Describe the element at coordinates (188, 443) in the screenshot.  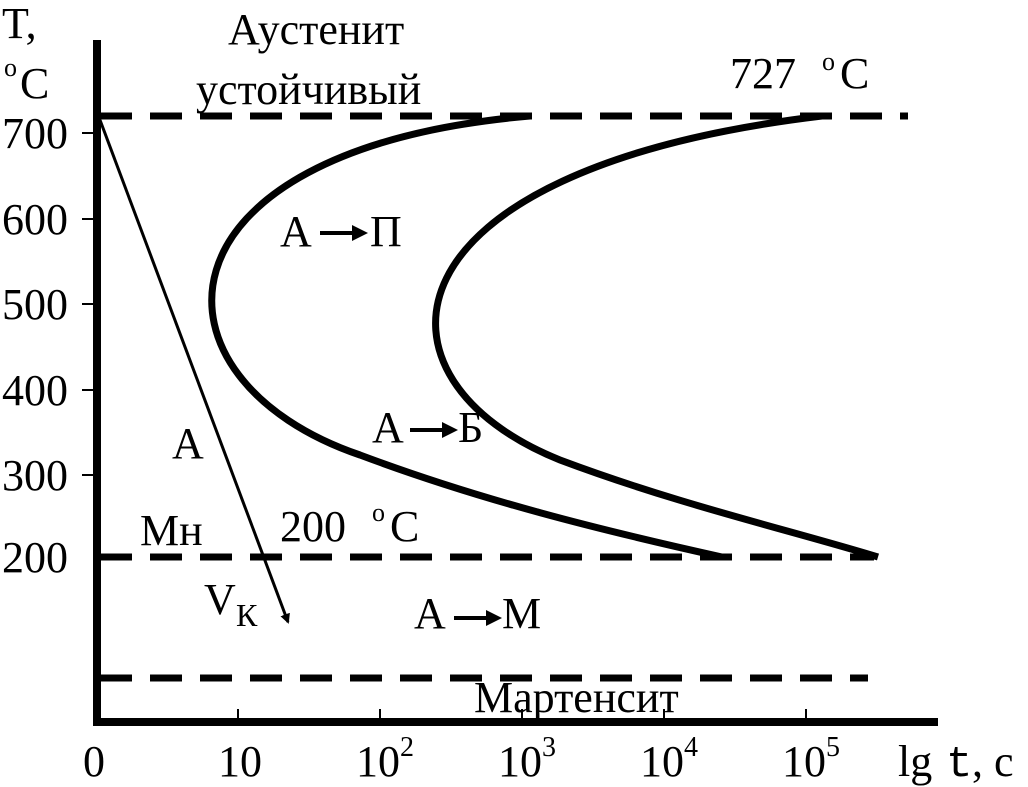
I see `label-a: А` at that location.